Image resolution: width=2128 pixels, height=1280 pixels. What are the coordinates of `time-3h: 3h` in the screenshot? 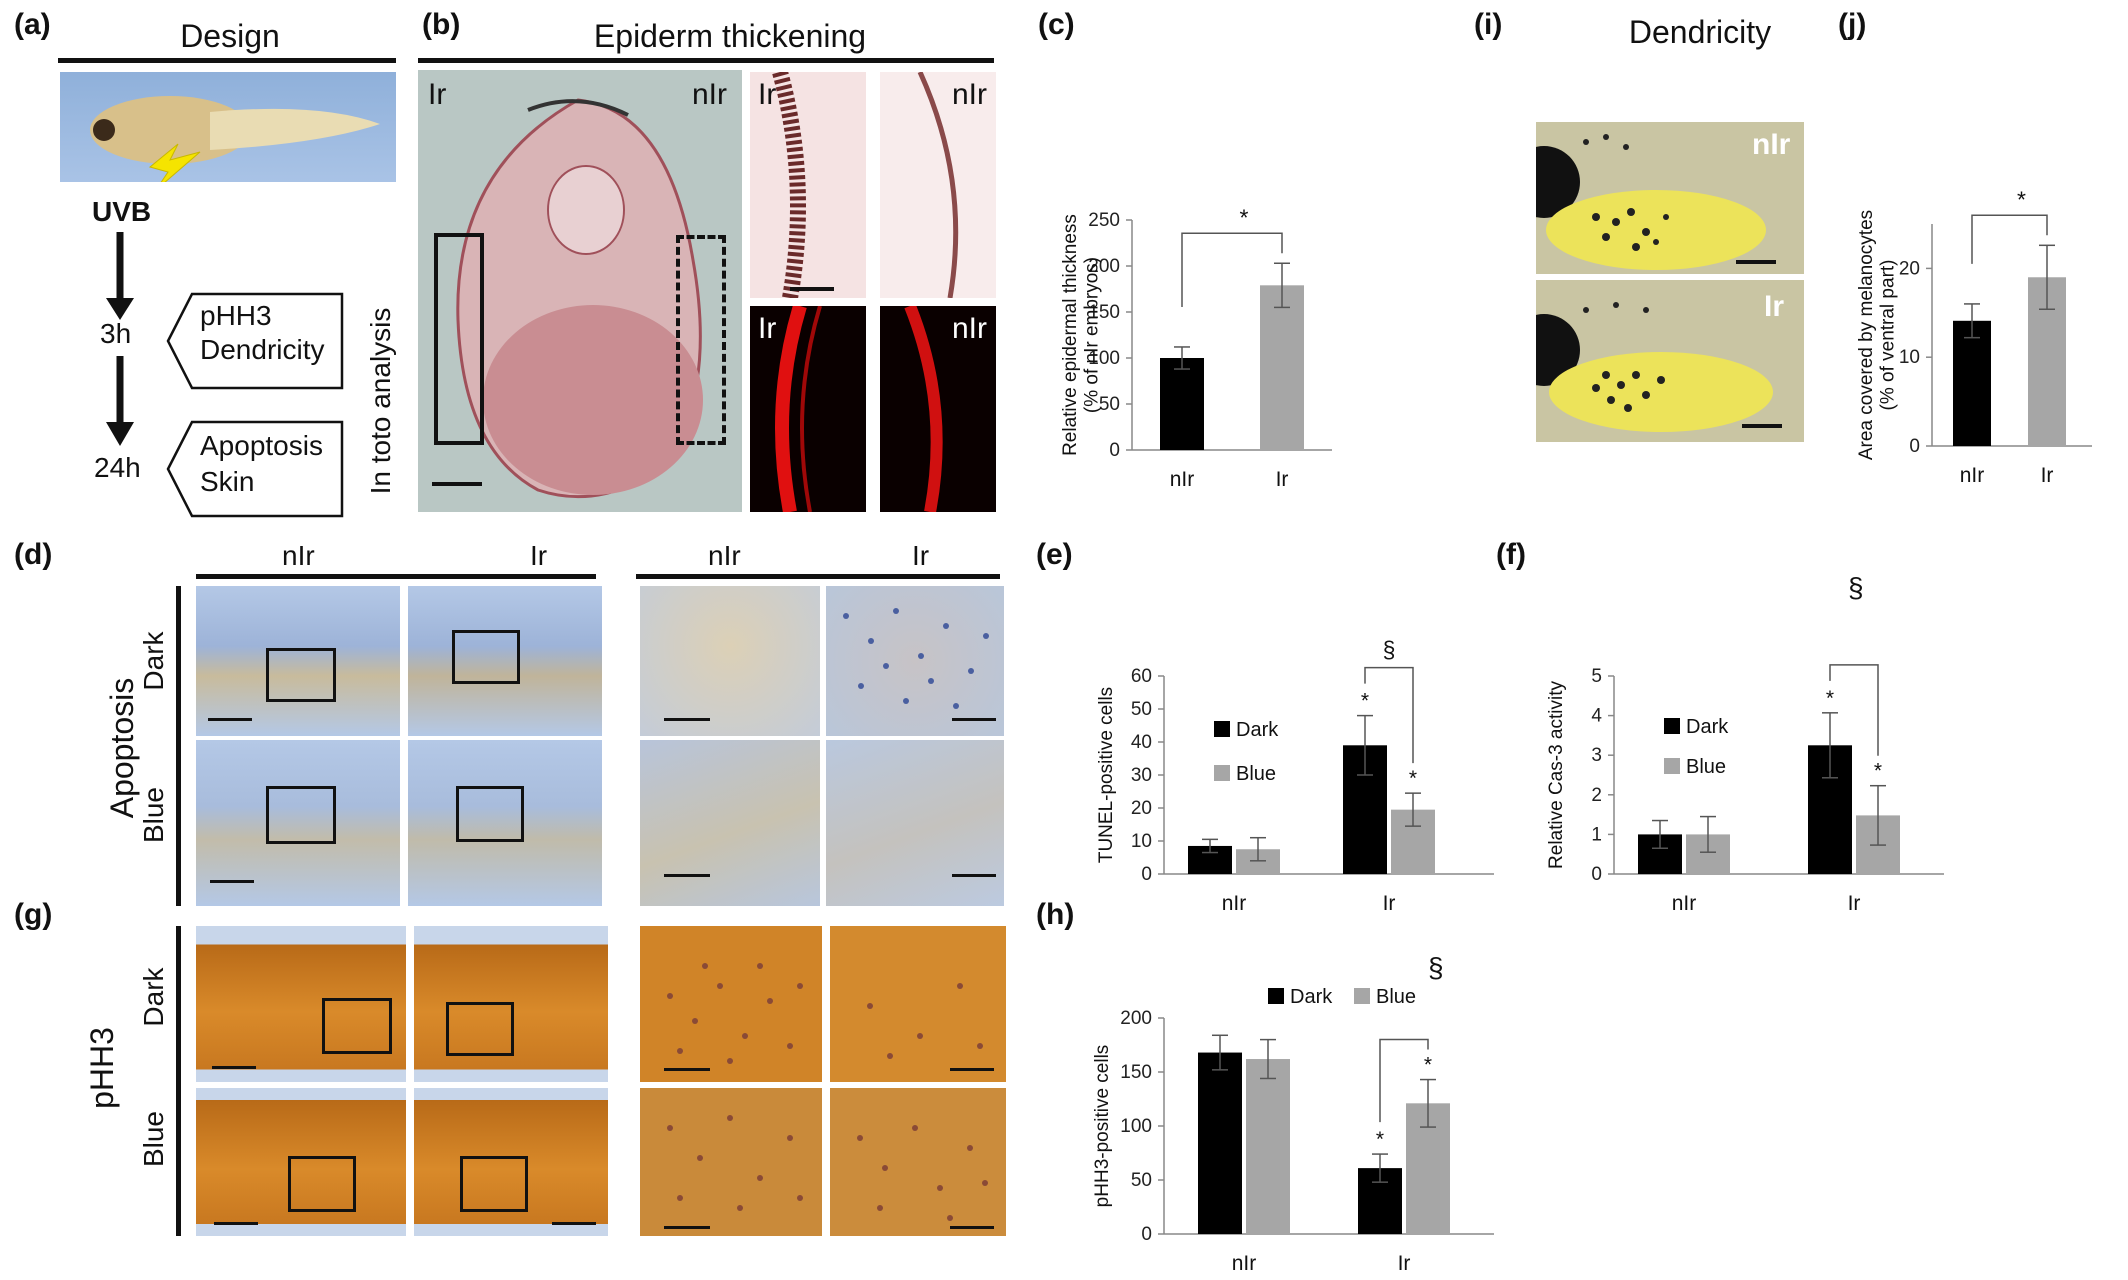 It's located at (116, 333).